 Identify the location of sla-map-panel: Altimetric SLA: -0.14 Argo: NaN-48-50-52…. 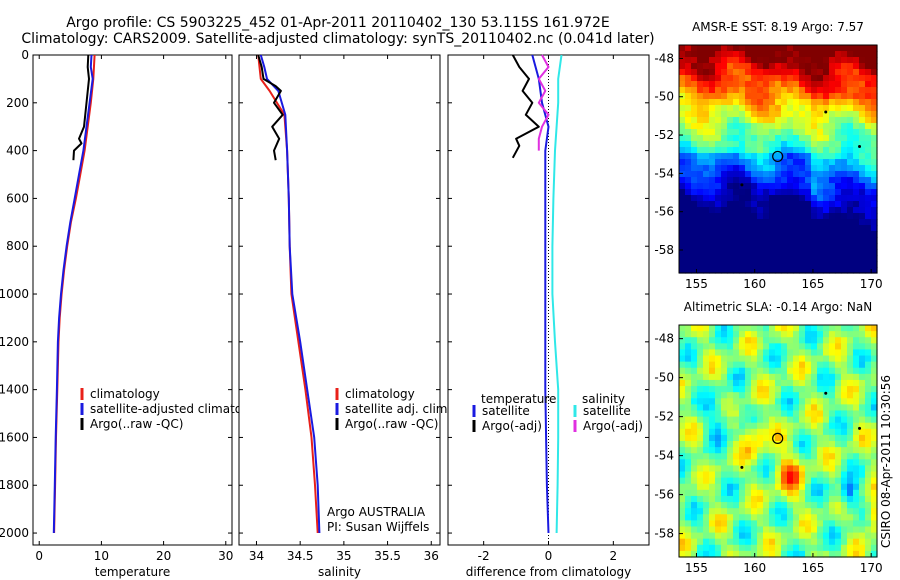
(768, 437).